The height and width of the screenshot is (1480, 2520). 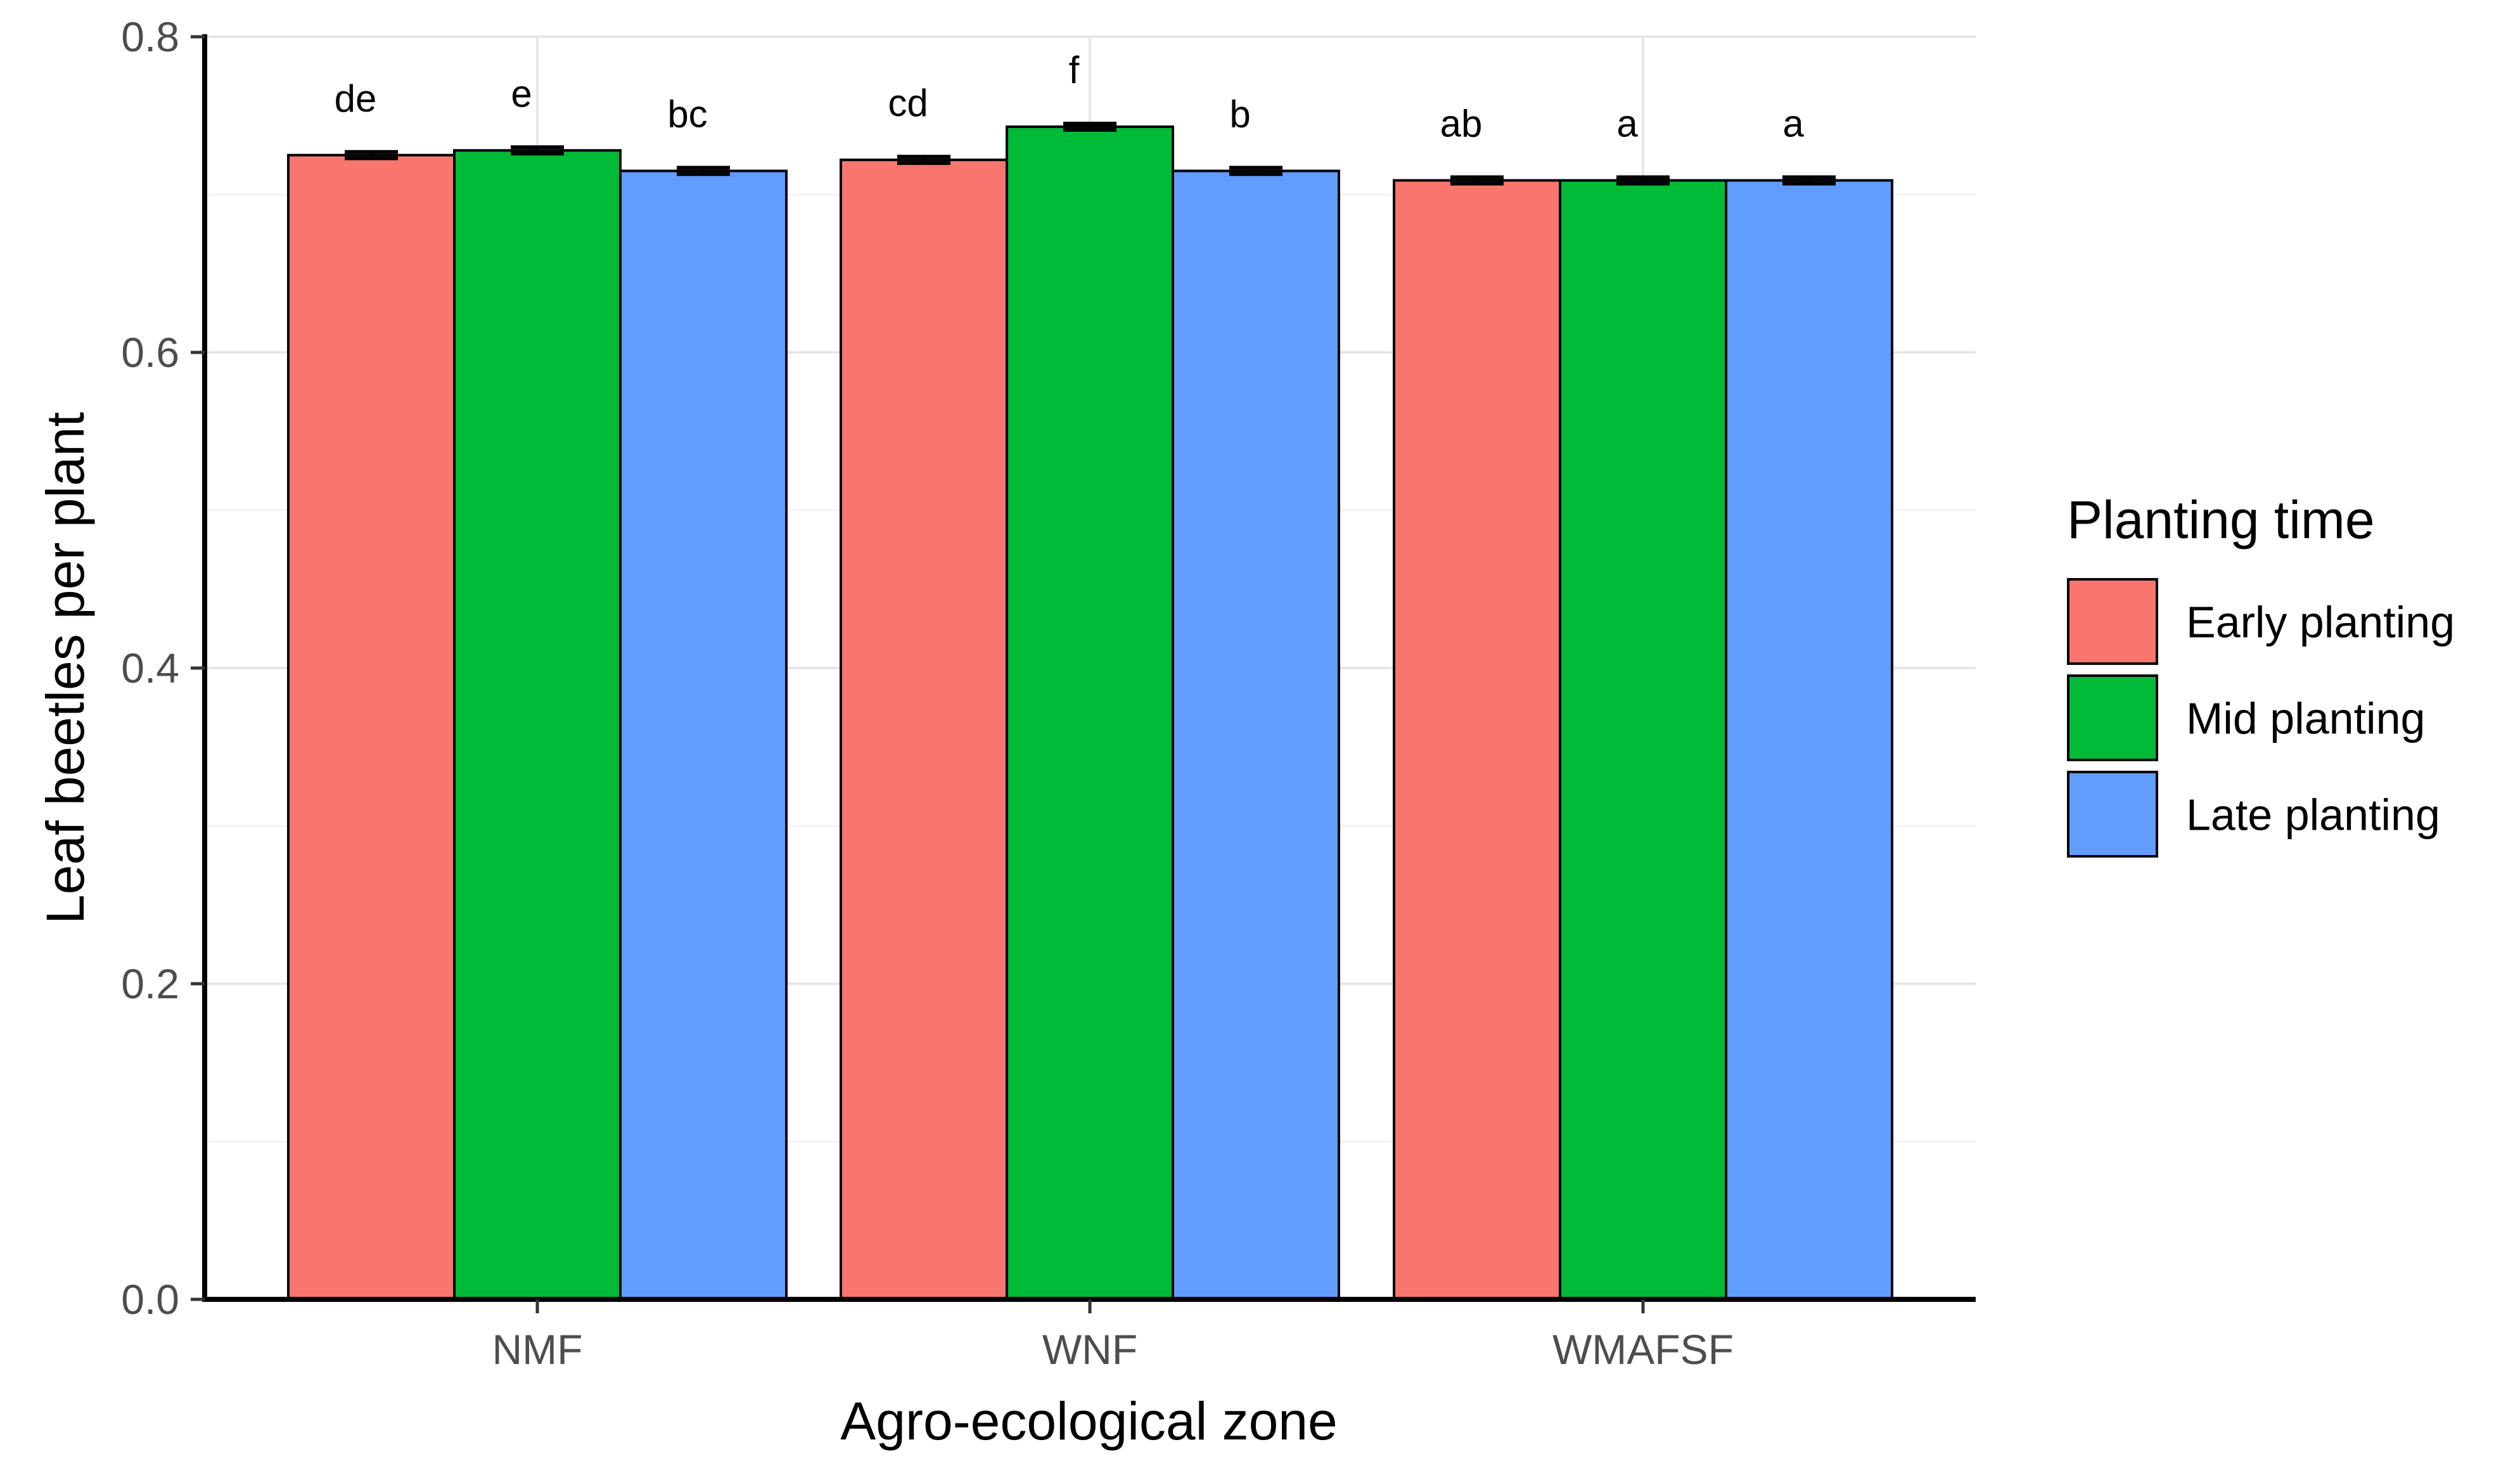 I want to click on bar-wmafsf-late-planting, so click(x=1809, y=740).